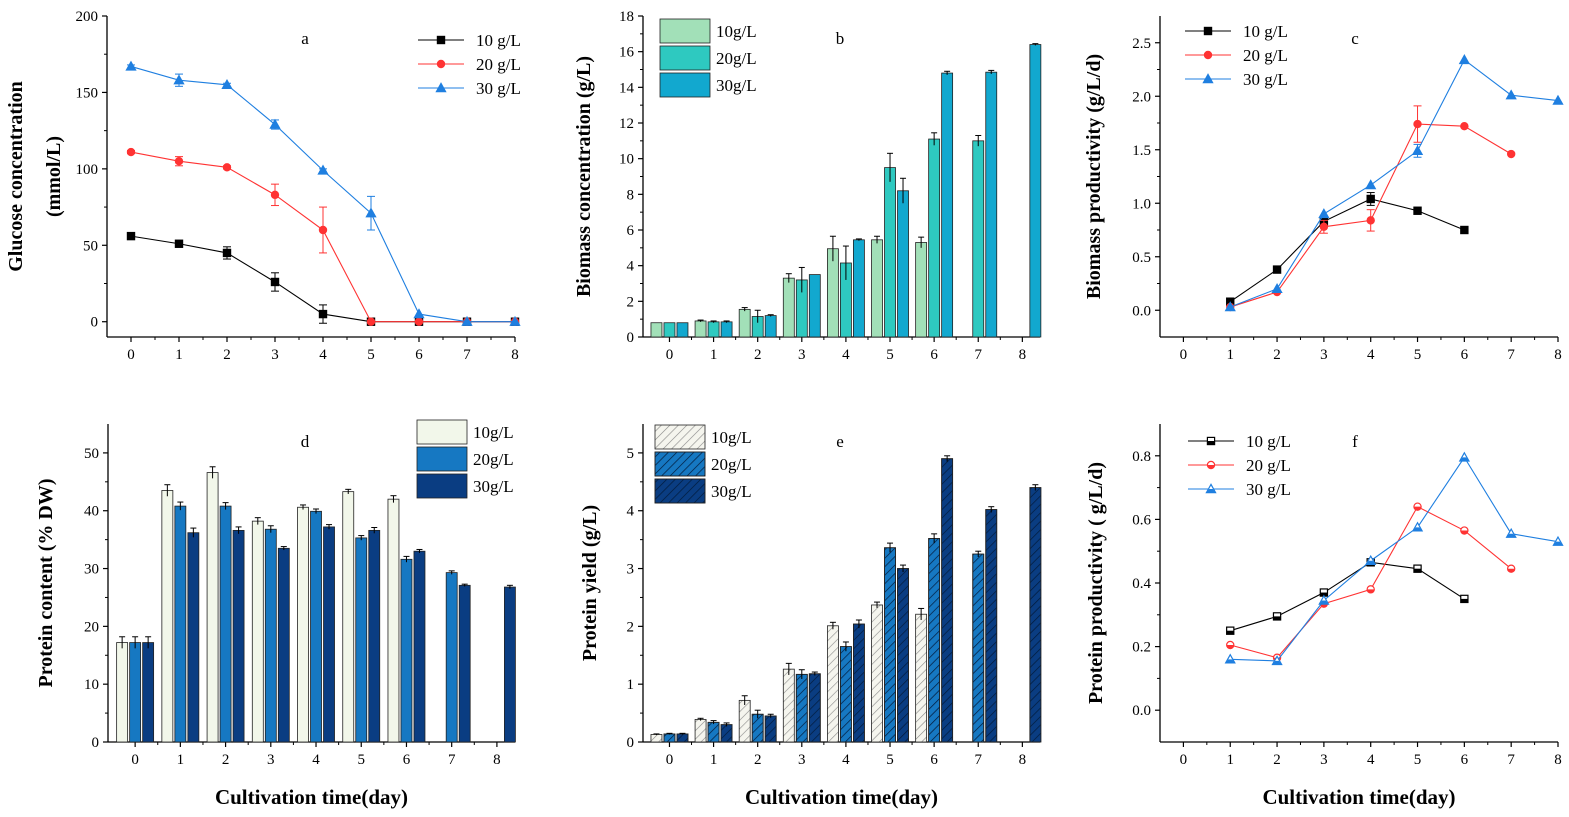 The image size is (1569, 817). Describe the element at coordinates (631, 231) in the screenshot. I see `y-tick-label: 6` at that location.